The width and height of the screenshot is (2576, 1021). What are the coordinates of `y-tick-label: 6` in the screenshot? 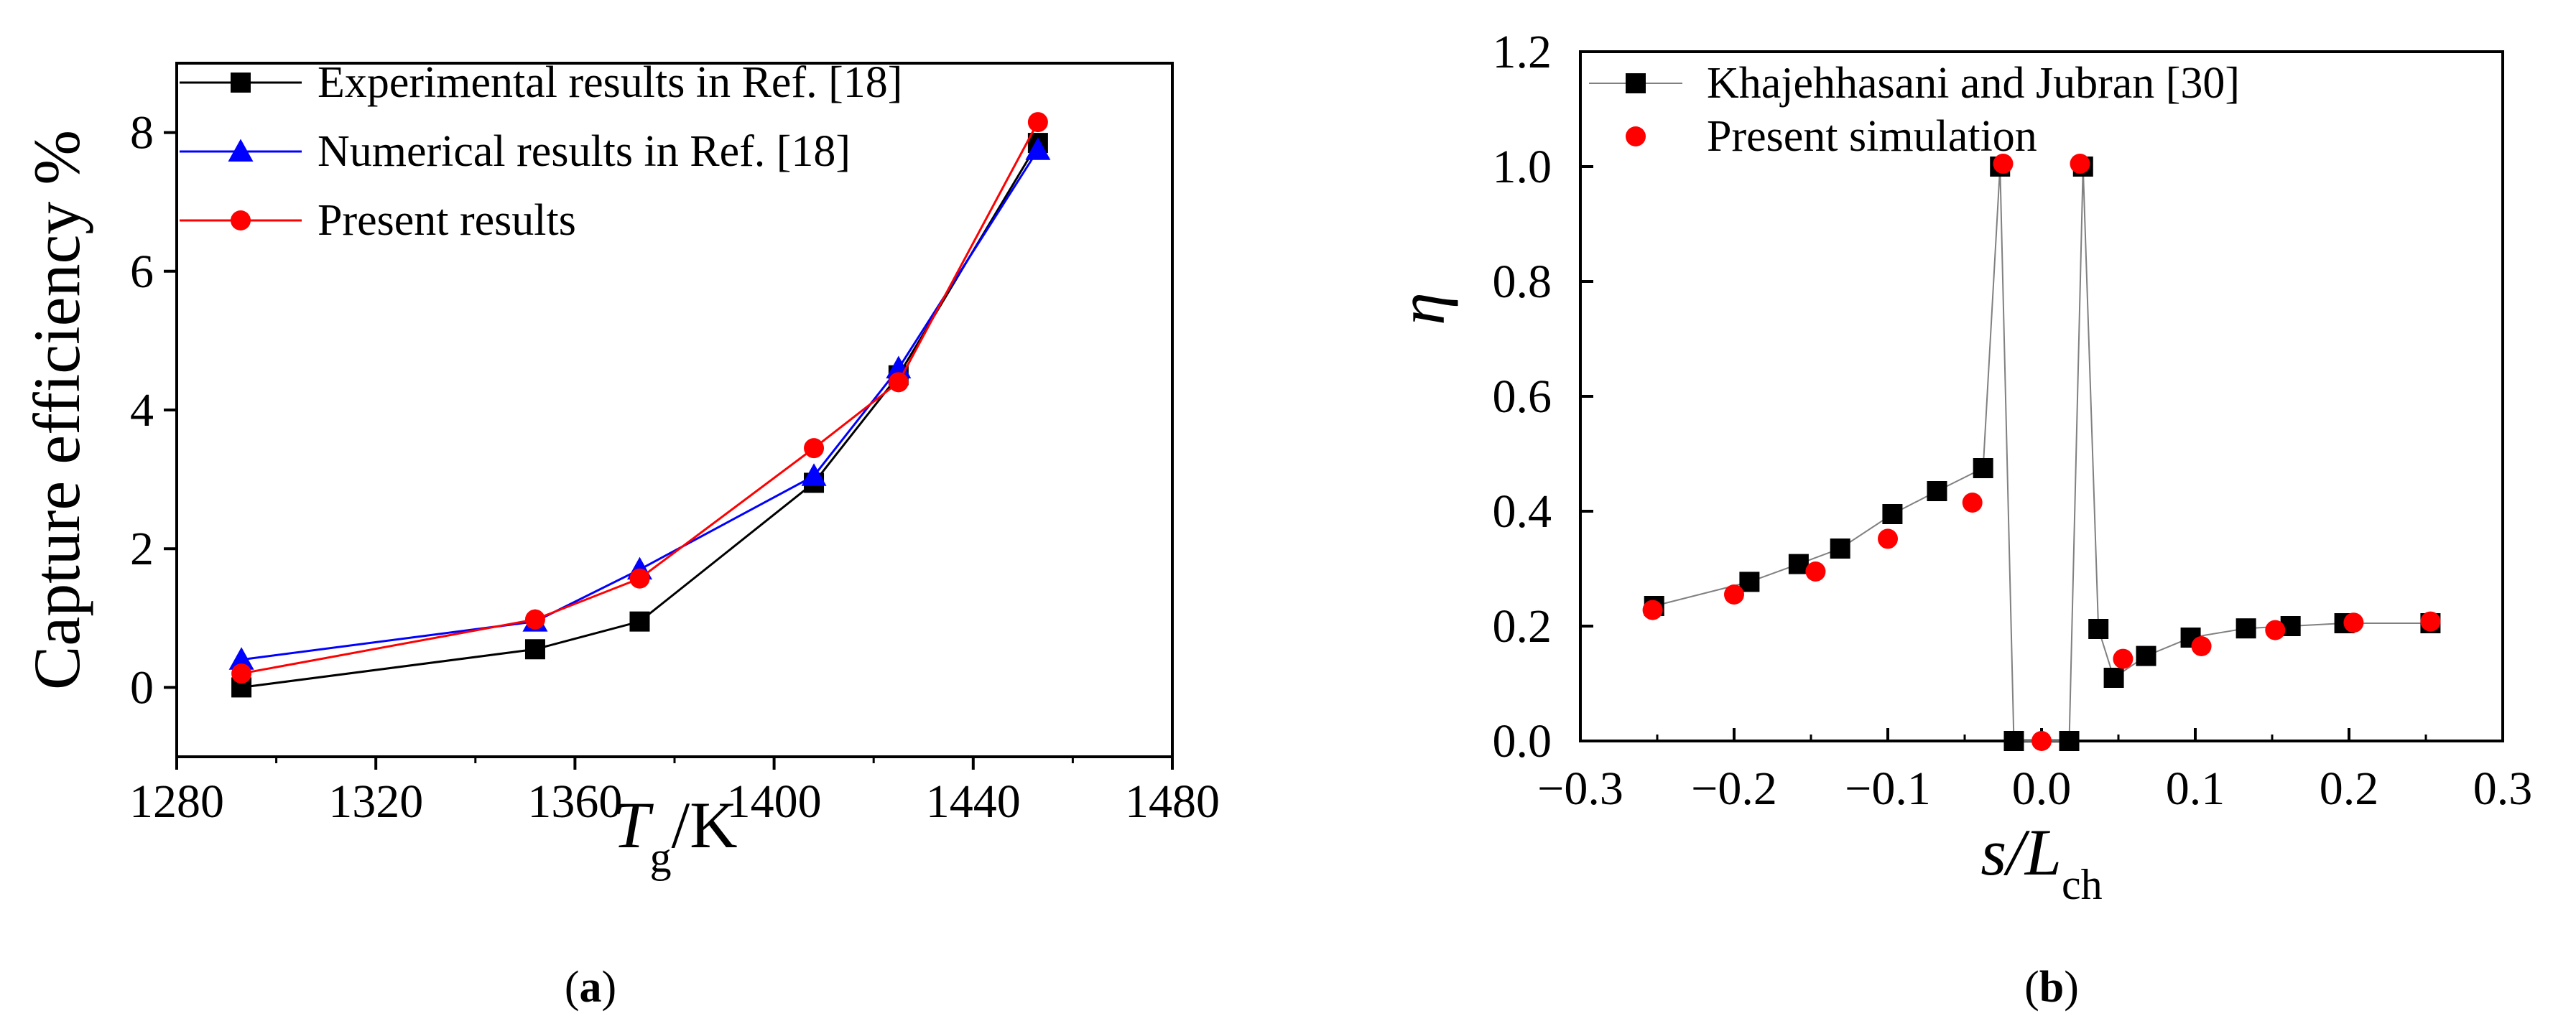 It's located at (142, 272).